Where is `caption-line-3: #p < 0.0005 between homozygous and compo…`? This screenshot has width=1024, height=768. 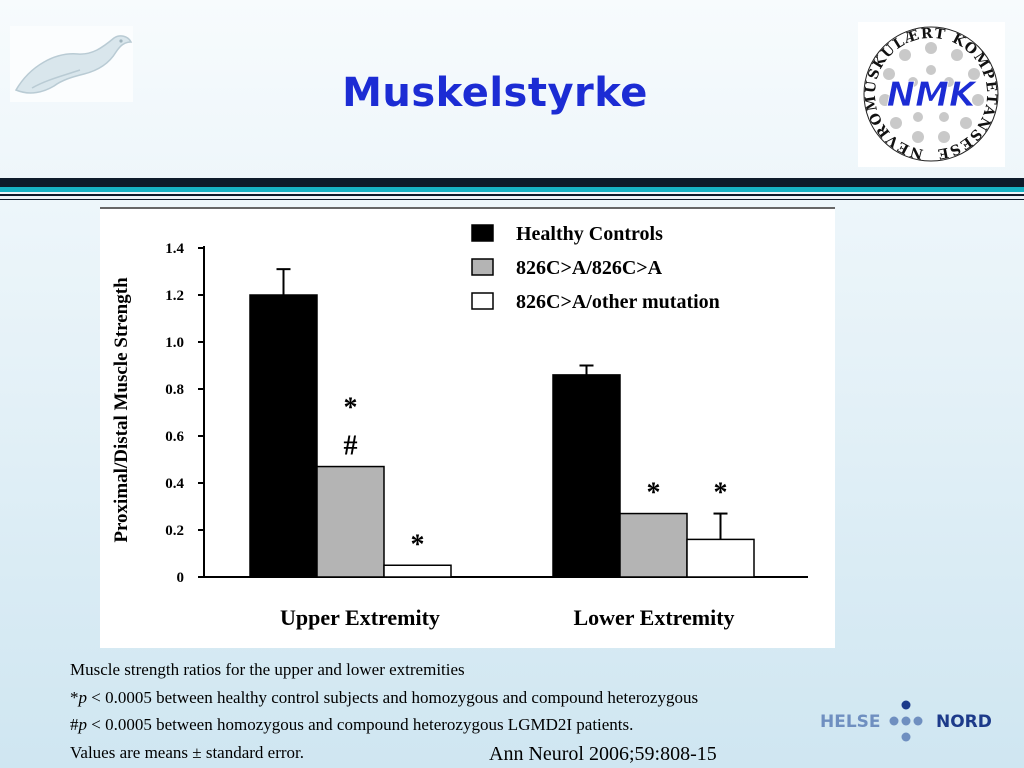
caption-line-3: #p < 0.0005 between homozygous and compo… is located at coordinates (352, 724).